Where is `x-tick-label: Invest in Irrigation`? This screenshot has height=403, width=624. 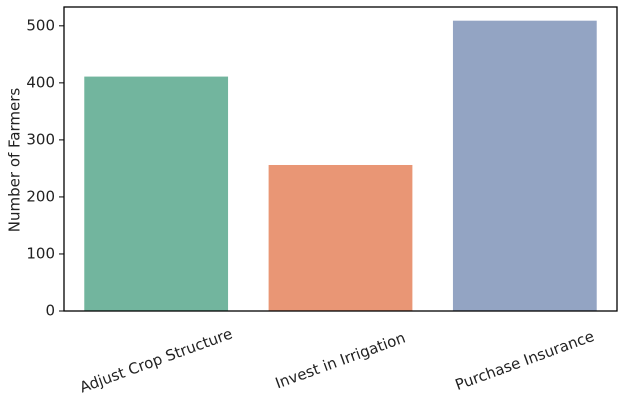
x-tick-label: Invest in Irrigation is located at coordinates (340, 361).